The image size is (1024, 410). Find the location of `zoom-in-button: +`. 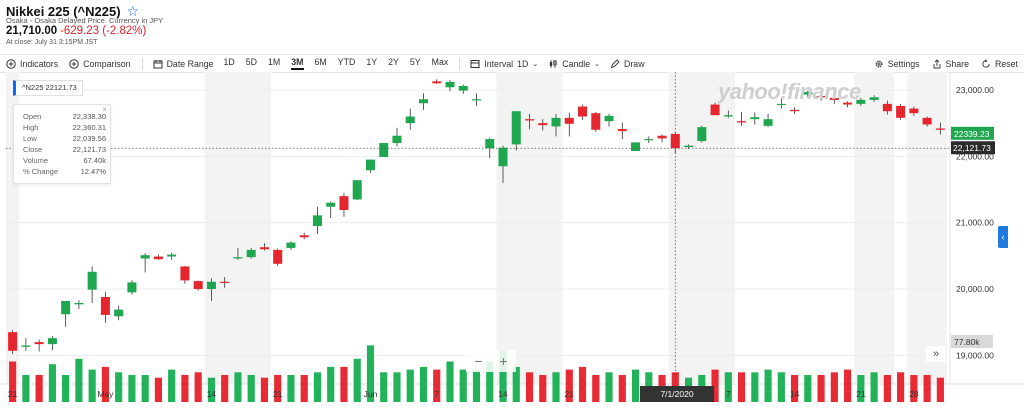

zoom-in-button: + is located at coordinates (503, 361).